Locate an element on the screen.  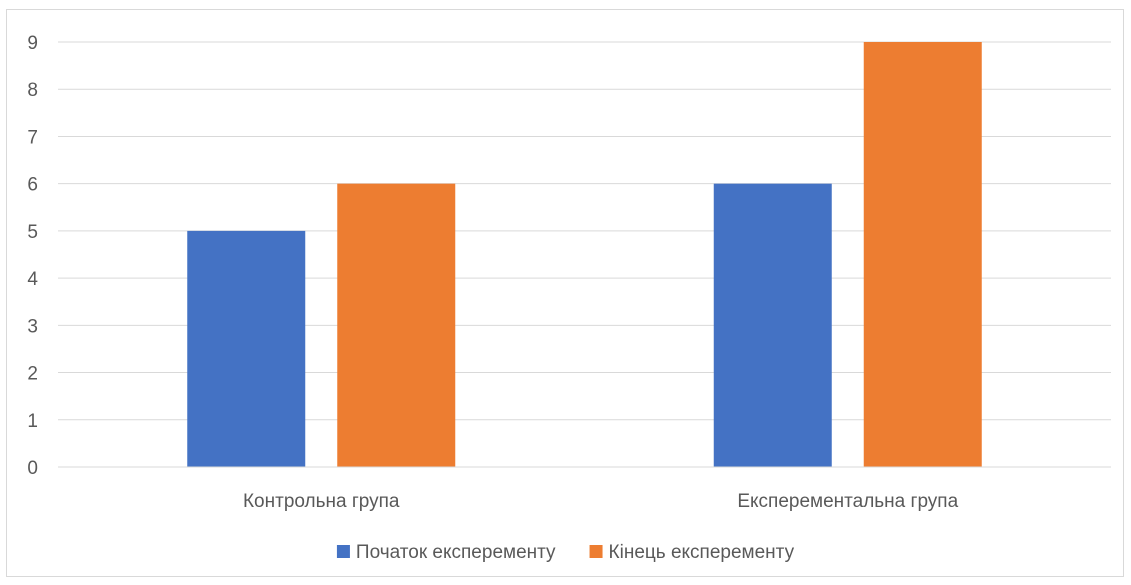
y-tick-label: 1 is located at coordinates (32, 421).